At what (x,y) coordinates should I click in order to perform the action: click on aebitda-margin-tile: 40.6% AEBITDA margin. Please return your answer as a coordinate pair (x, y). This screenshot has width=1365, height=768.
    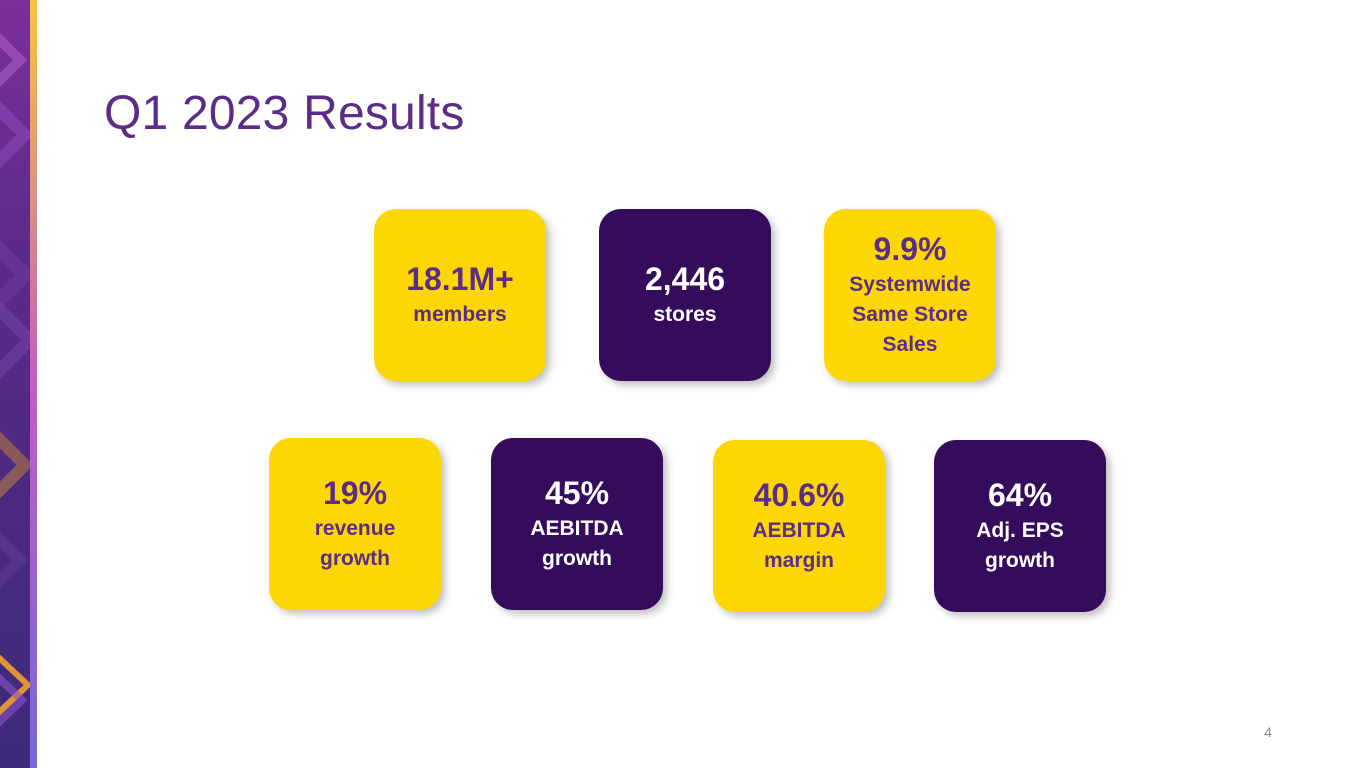
    Looking at the image, I should click on (799, 526).